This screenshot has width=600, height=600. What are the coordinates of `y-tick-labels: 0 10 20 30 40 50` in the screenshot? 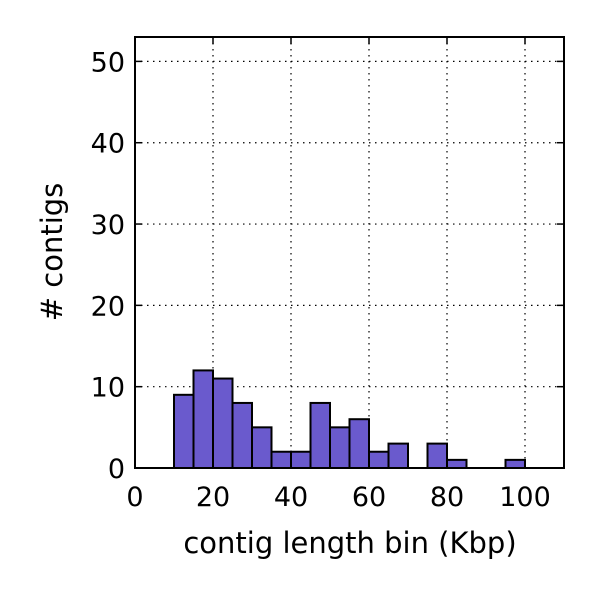 It's located at (108, 266).